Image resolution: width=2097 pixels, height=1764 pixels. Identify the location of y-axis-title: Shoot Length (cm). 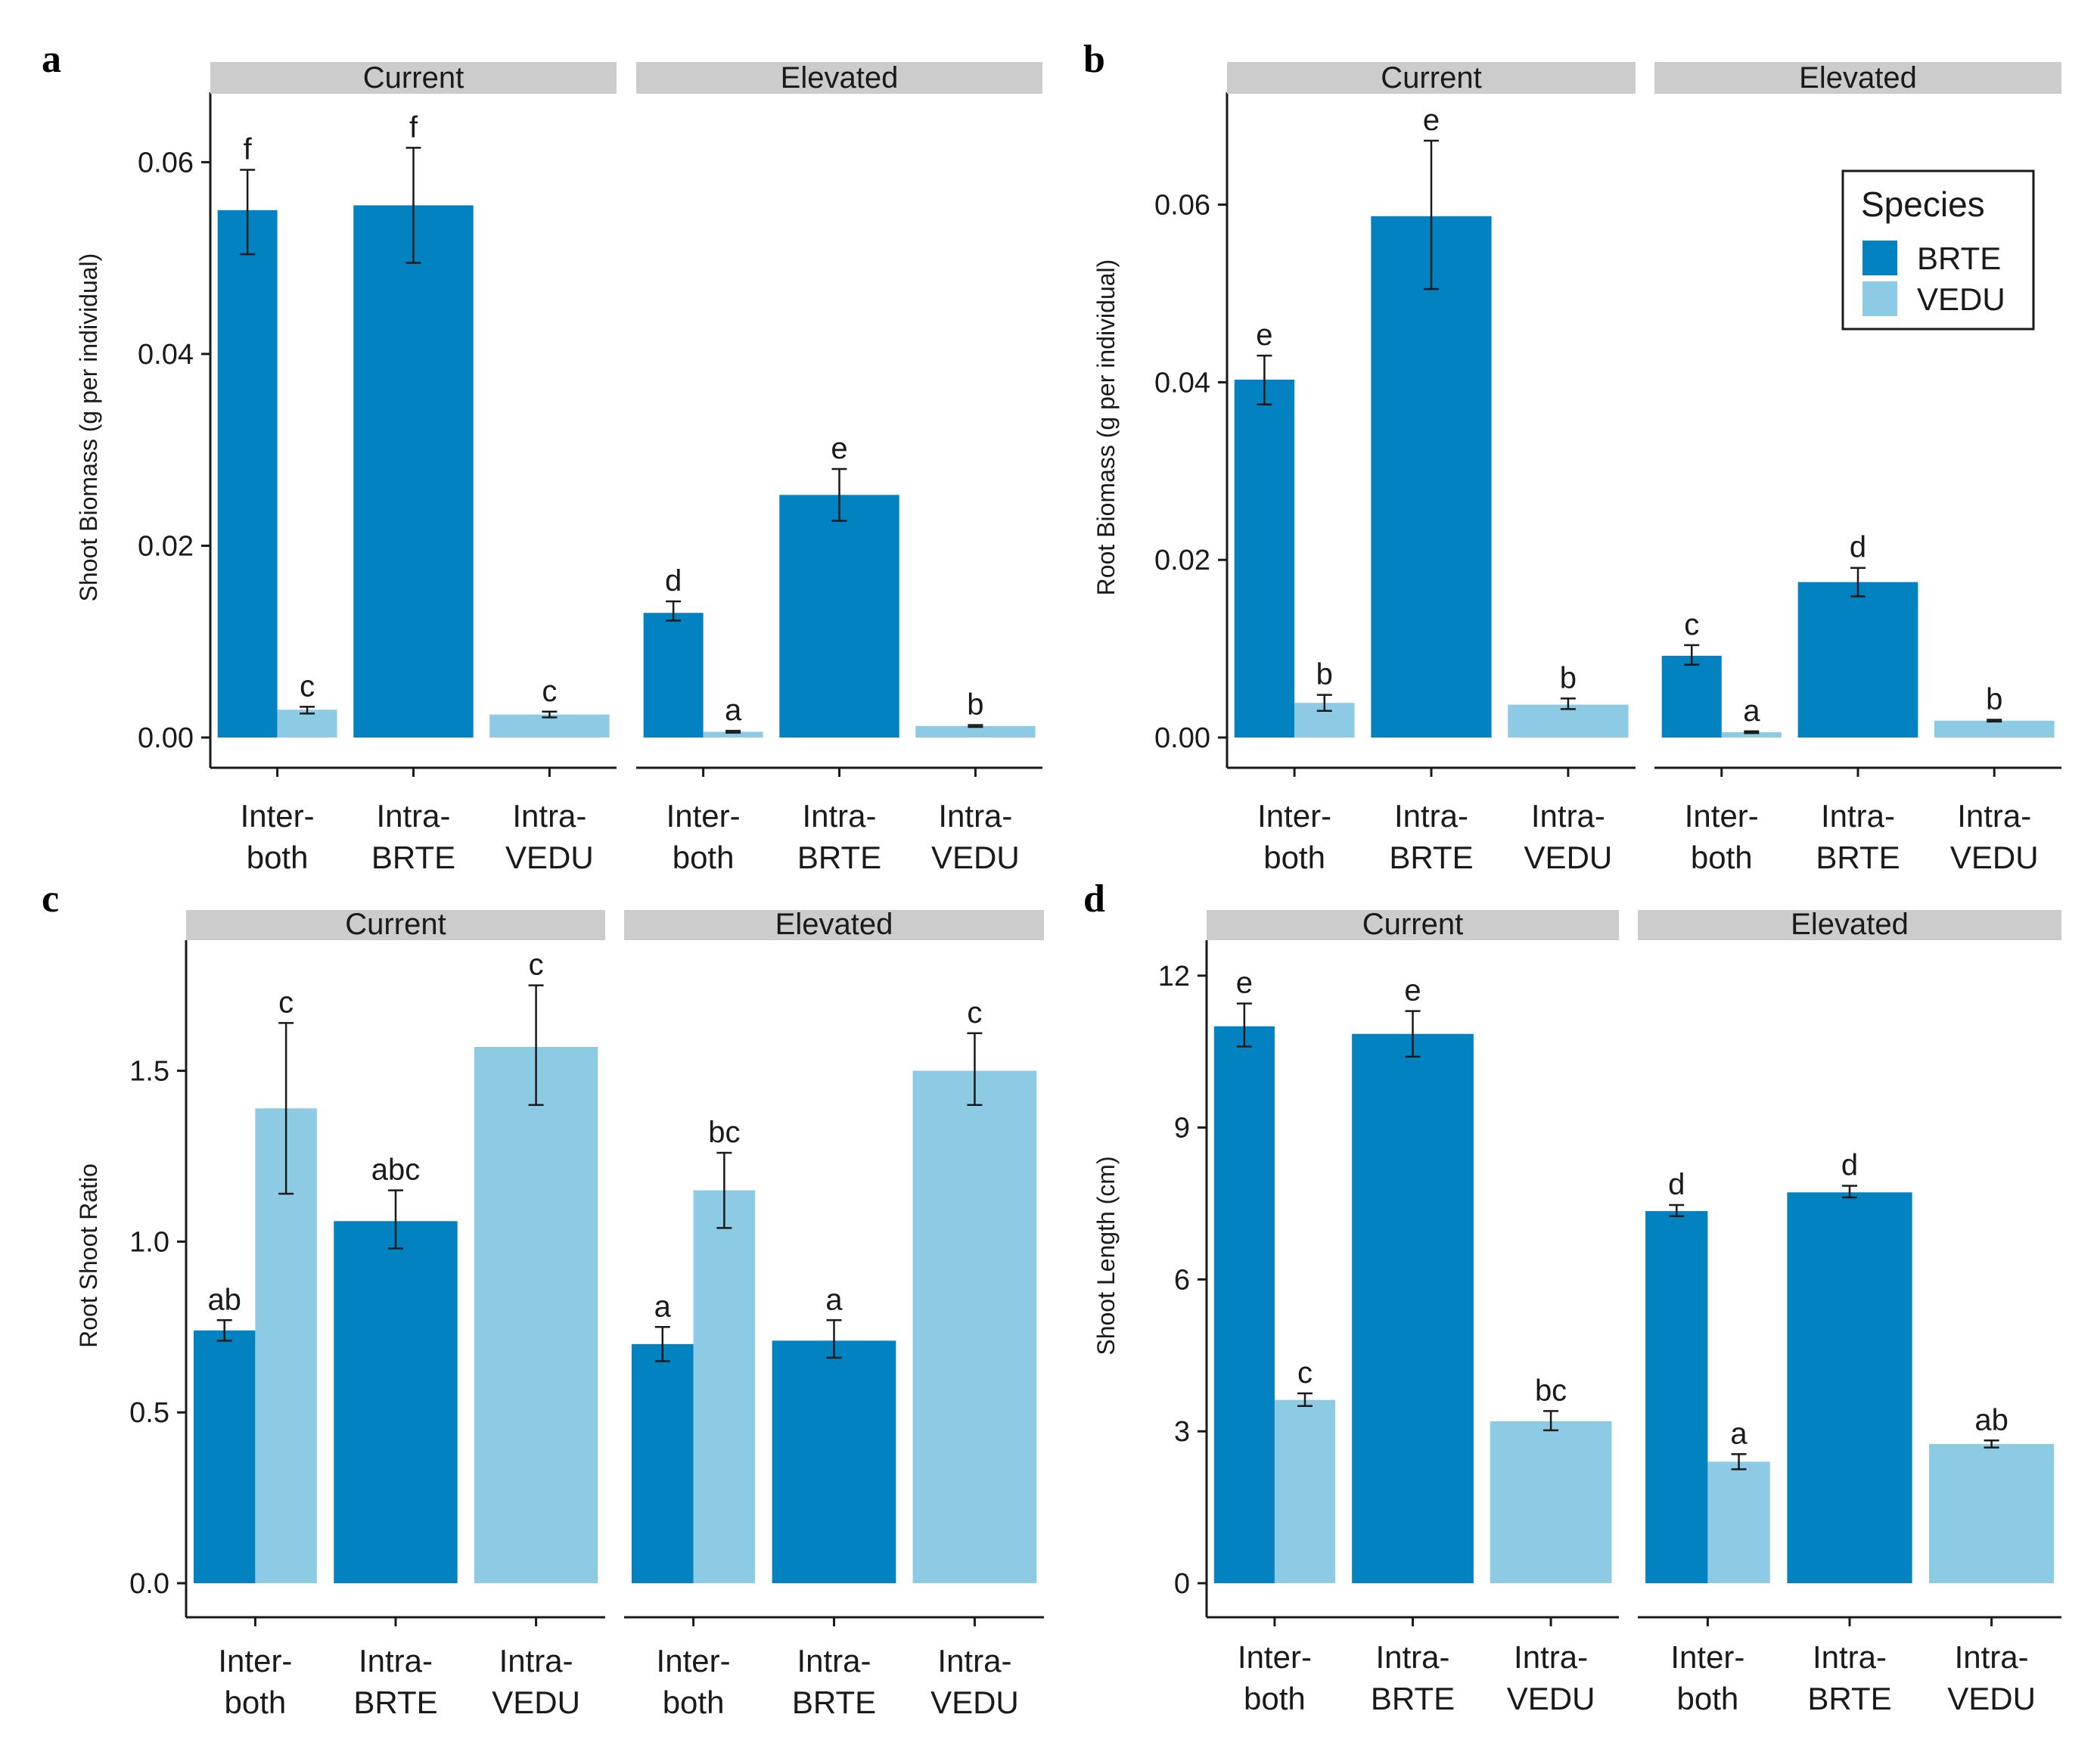
(1106, 1255).